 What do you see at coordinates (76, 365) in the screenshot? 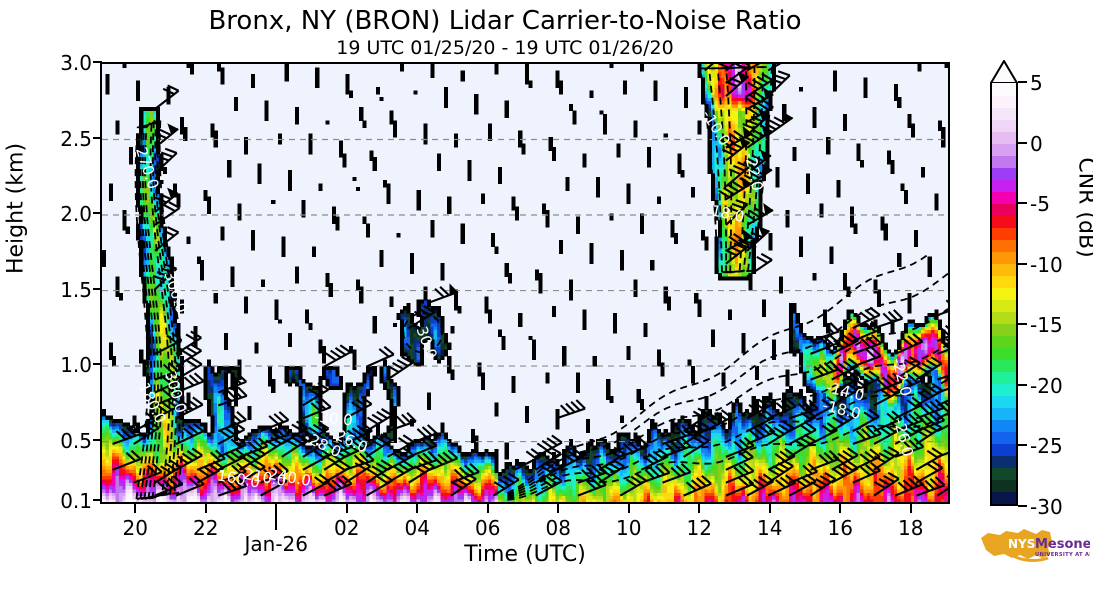
I see `y-tick-label: 1.0` at bounding box center [76, 365].